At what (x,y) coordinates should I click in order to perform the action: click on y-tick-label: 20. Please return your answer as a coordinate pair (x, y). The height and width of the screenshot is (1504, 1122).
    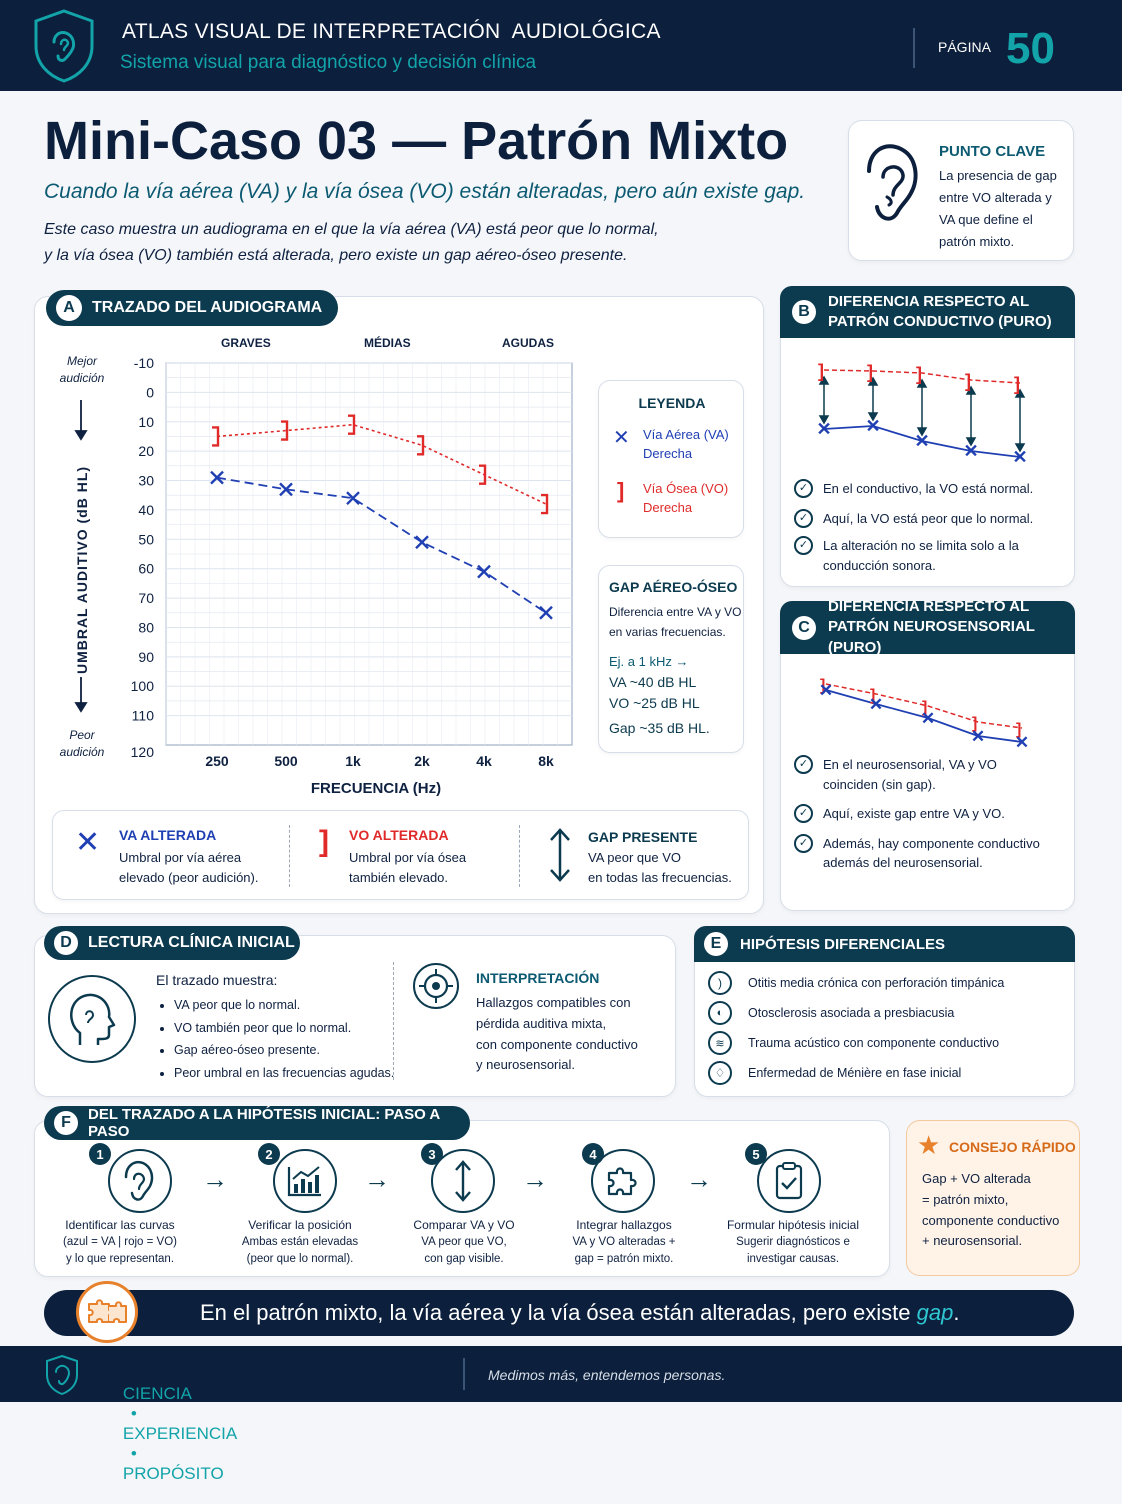
    Looking at the image, I should click on (146, 451).